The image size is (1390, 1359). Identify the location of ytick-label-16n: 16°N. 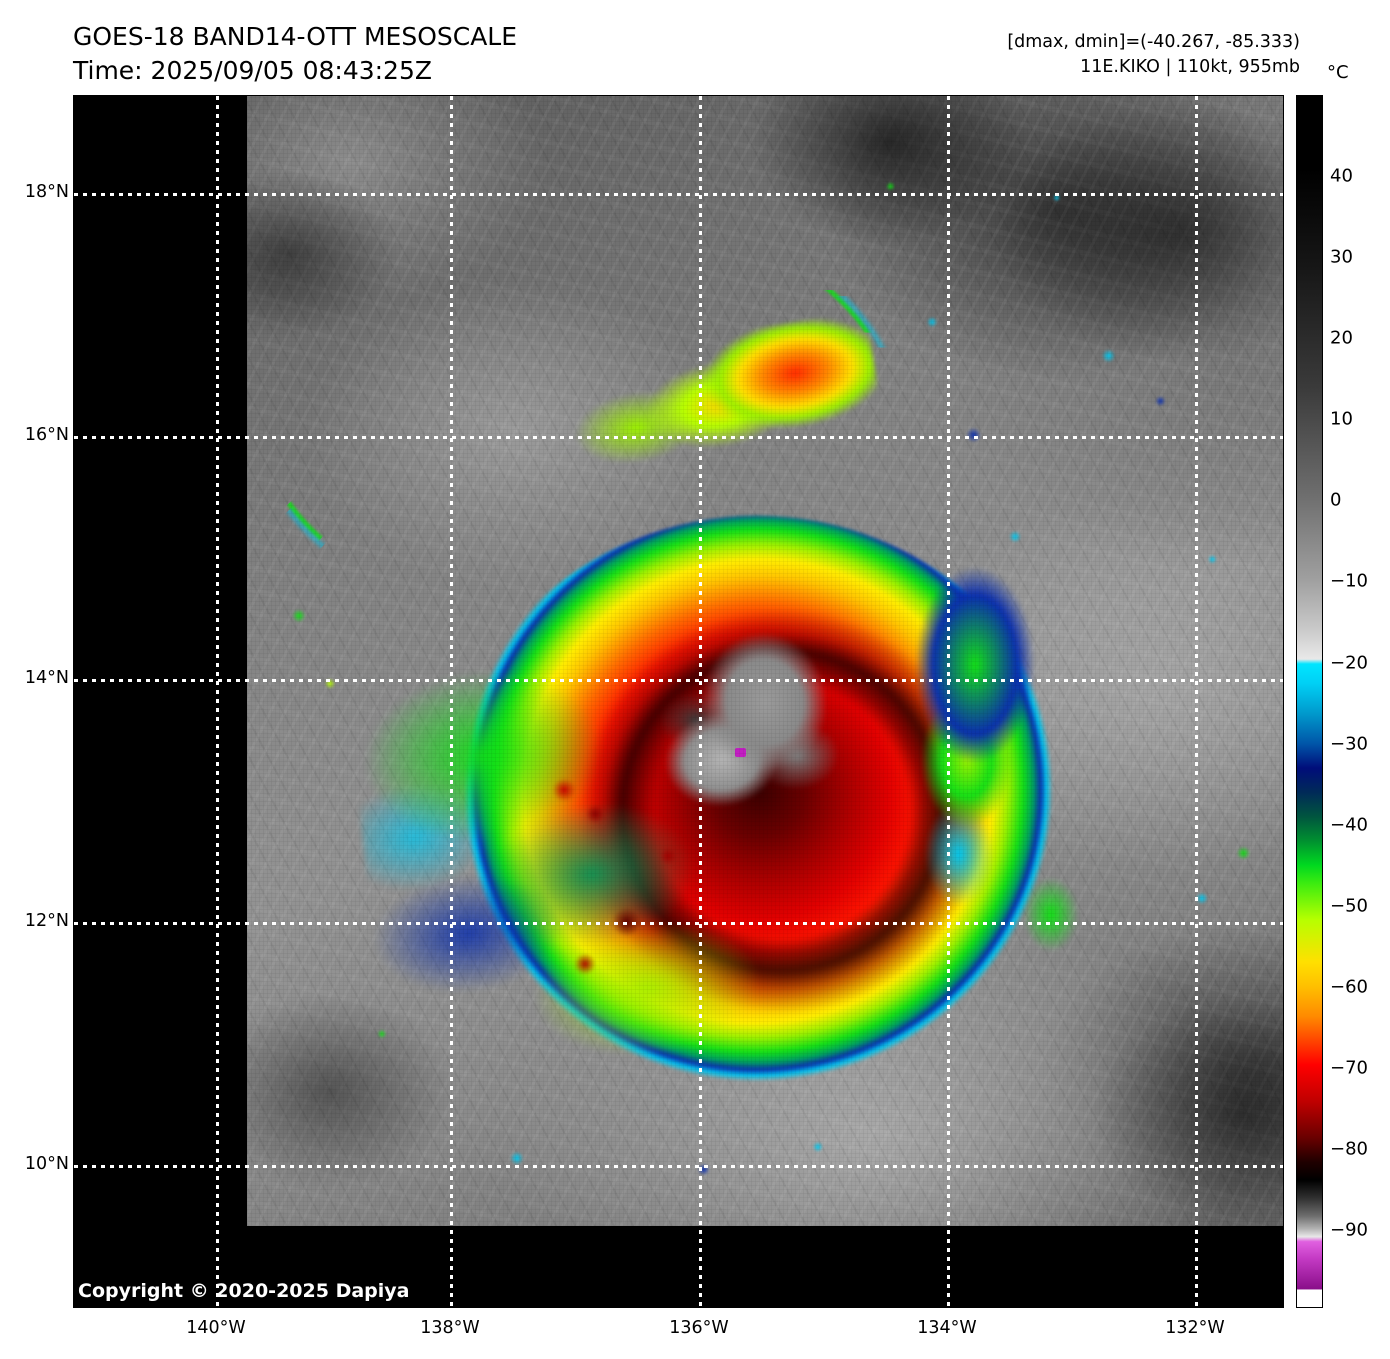
(46, 435).